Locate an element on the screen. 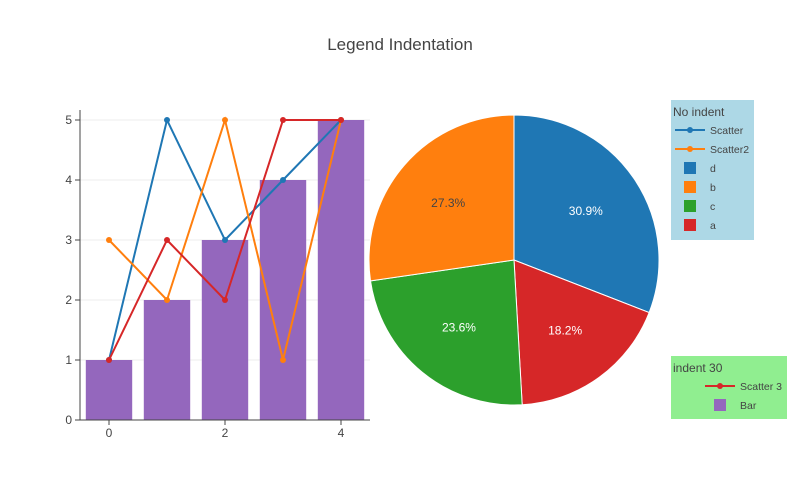 The height and width of the screenshot is (500, 800). legend-item-label: Bar is located at coordinates (748, 406).